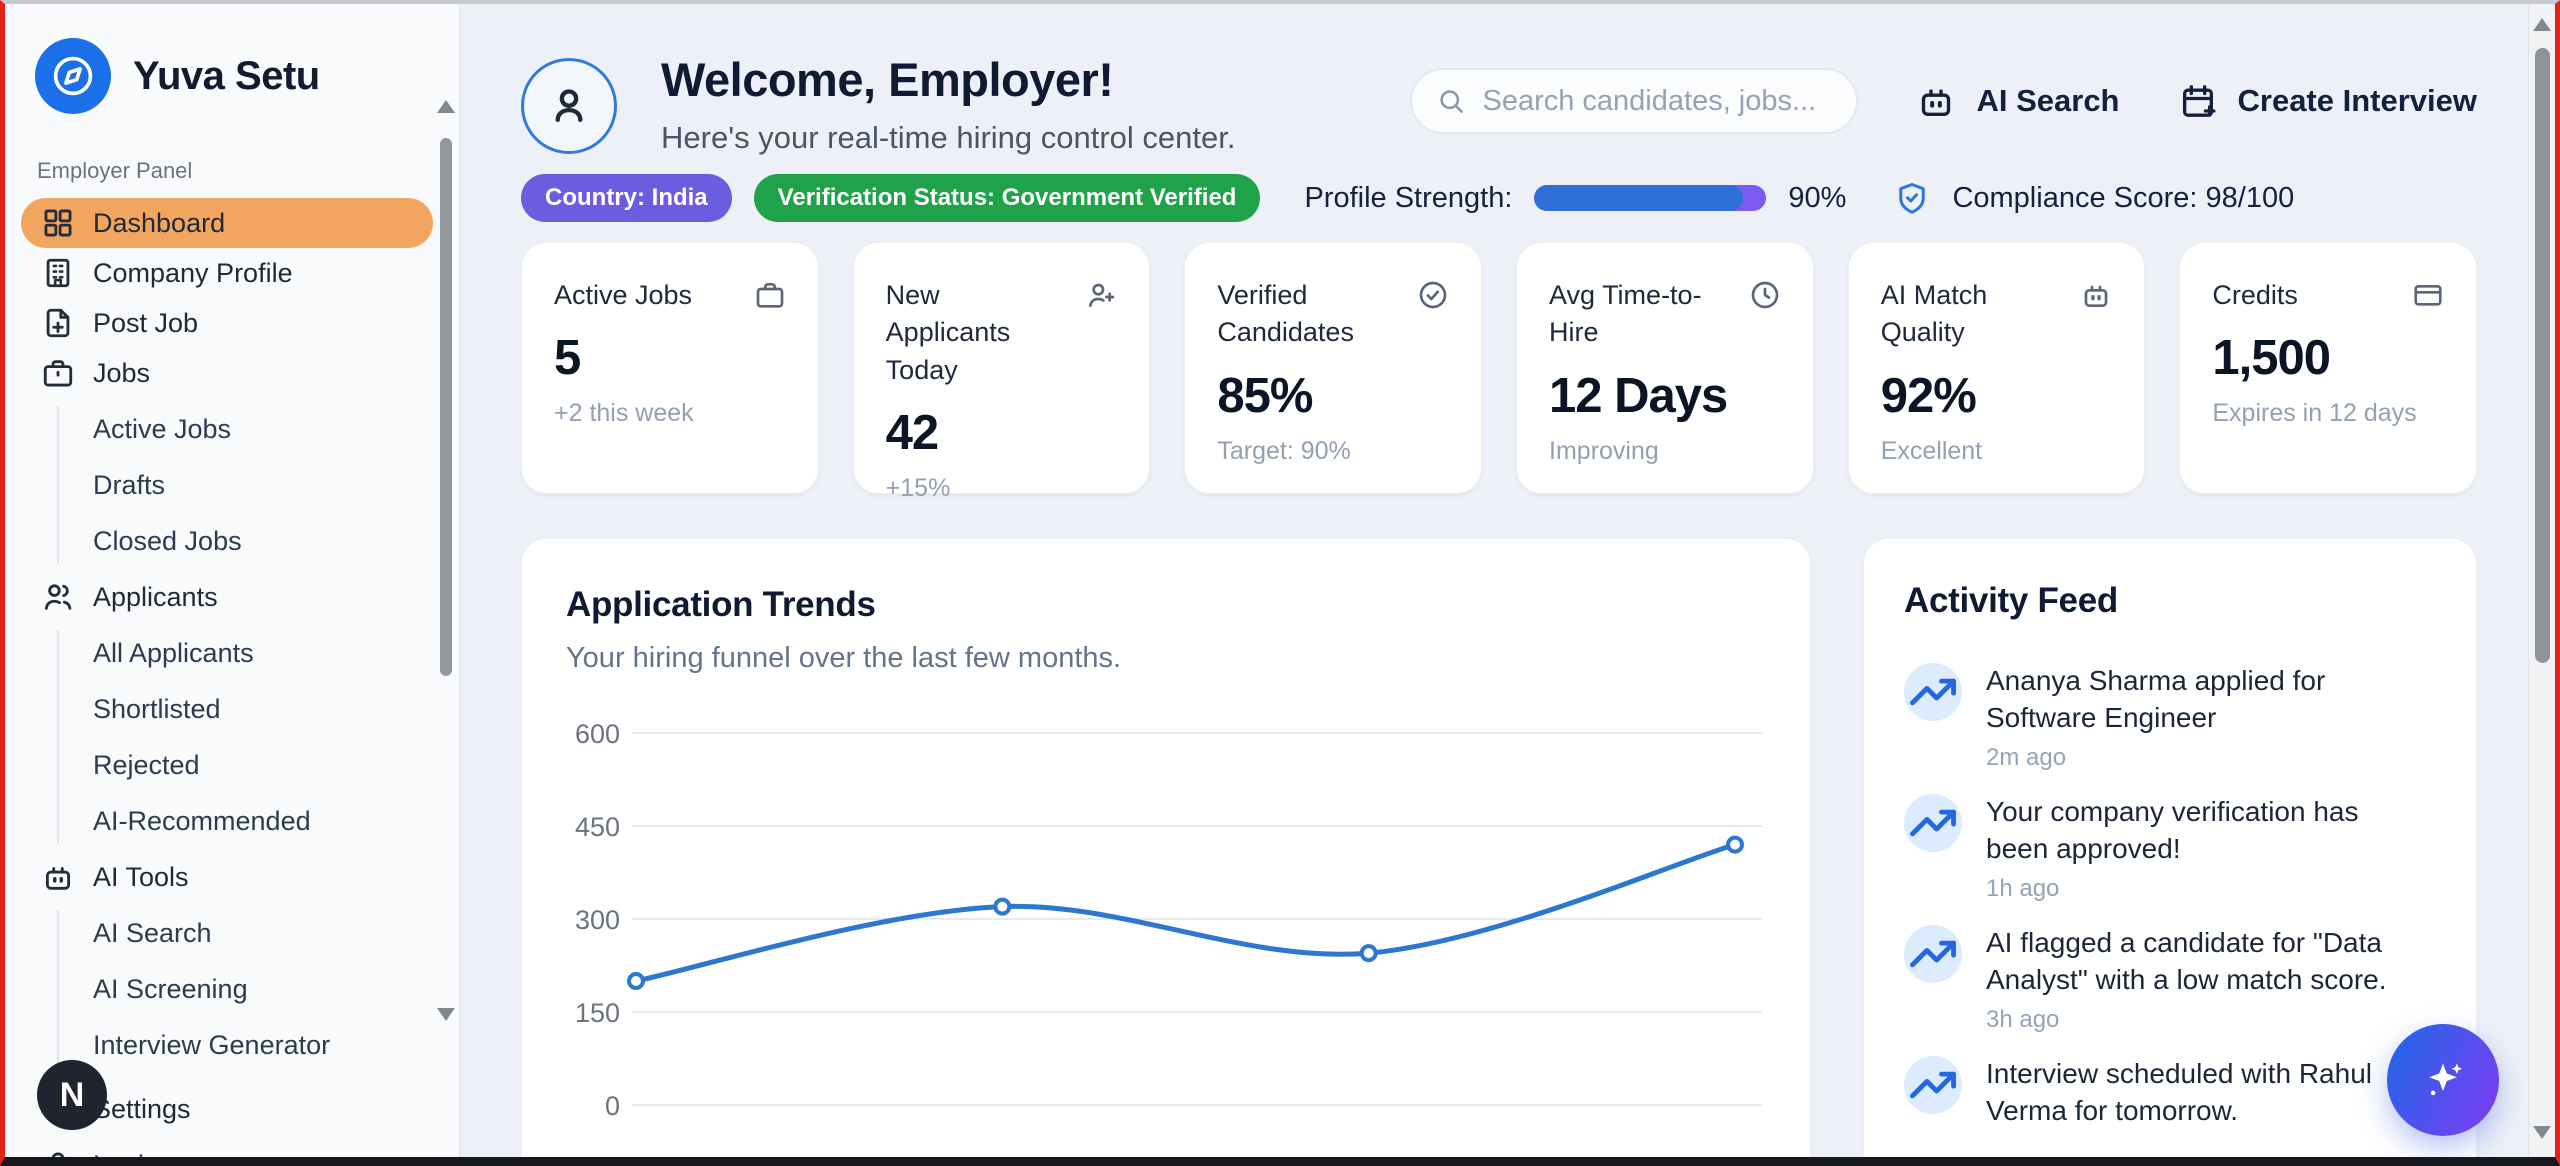 This screenshot has height=1166, width=2560. I want to click on sidebar-item-ai-screening: AI Screening, so click(227, 989).